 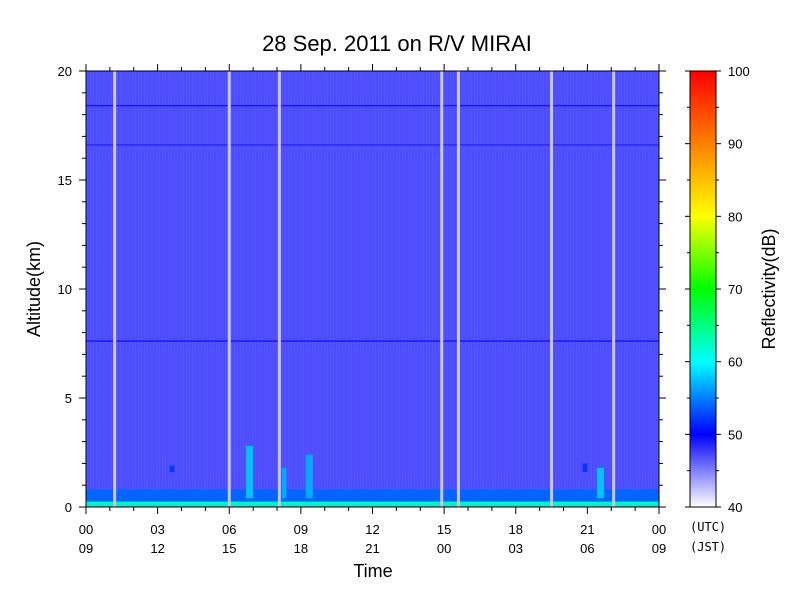 I want to click on utc-label: (UTC), so click(x=708, y=527).